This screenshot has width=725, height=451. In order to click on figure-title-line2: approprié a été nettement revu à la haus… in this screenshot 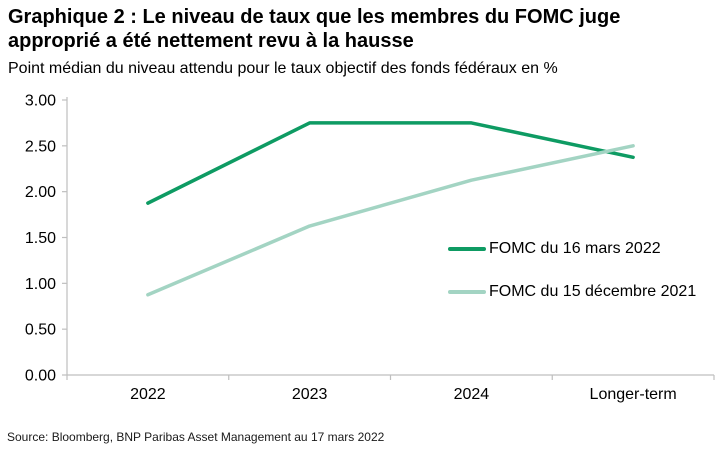, I will do `click(211, 41)`.